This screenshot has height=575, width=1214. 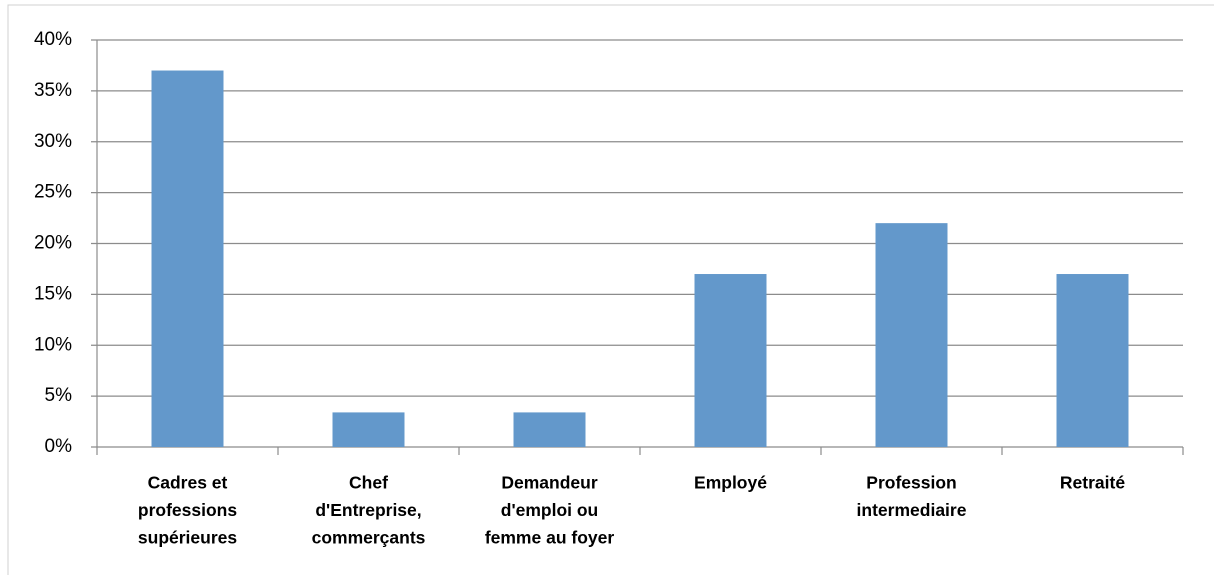 What do you see at coordinates (53, 192) in the screenshot?
I see `y-tick-label: 25%` at bounding box center [53, 192].